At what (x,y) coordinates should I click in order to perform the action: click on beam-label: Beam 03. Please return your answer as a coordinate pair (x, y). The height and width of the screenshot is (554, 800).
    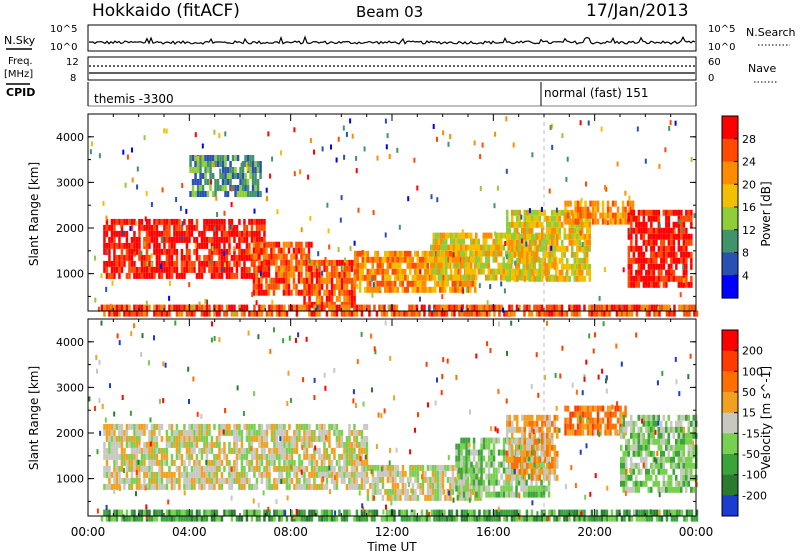
    Looking at the image, I should click on (389, 12).